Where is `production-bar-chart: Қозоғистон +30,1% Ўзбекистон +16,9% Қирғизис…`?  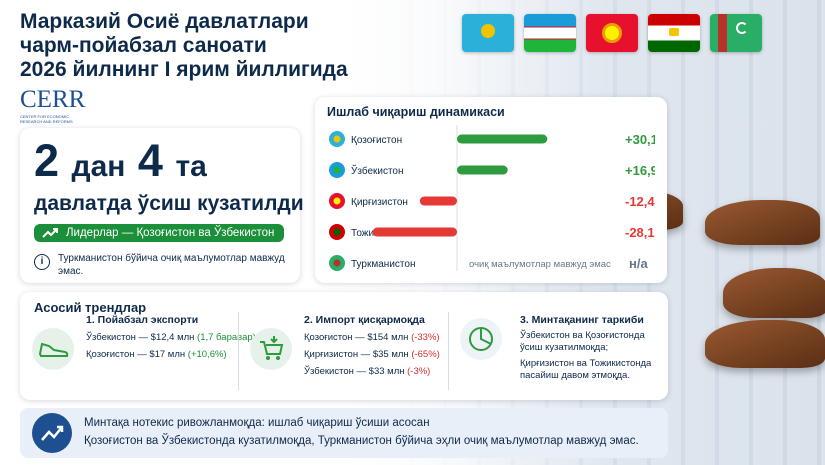 production-bar-chart: Қозоғистон +30,1% Ўзбекистон +16,9% Қирғизис… is located at coordinates (492, 198).